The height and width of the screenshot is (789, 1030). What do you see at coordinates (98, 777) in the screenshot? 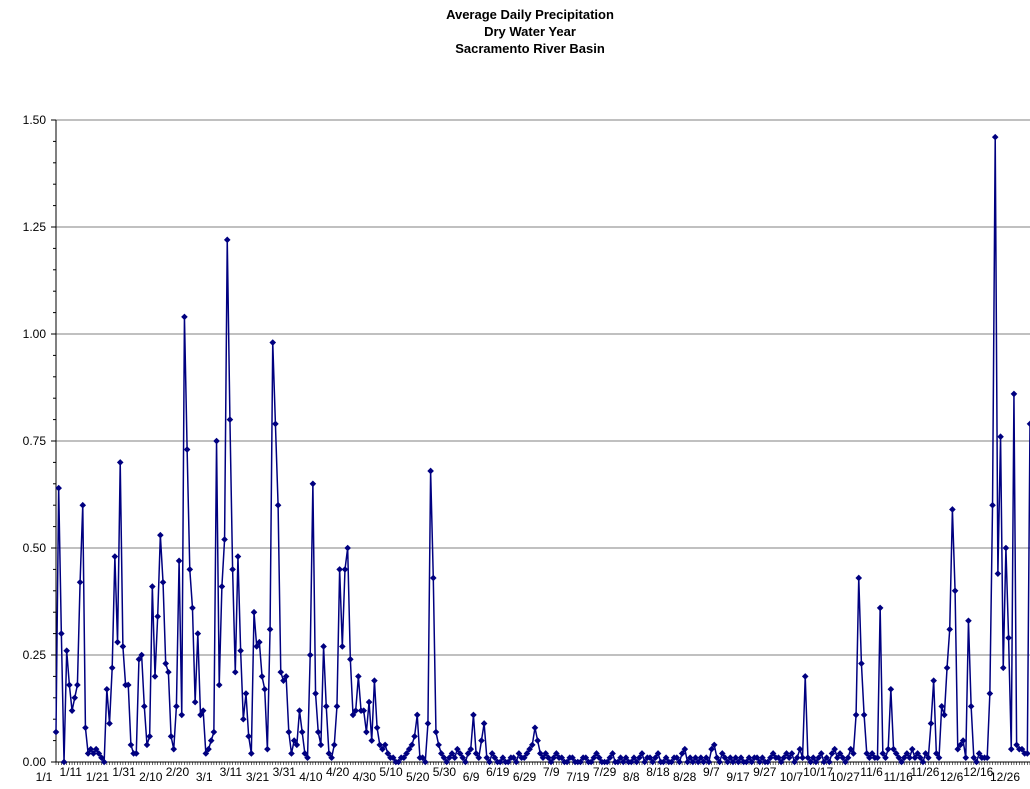
I see `x-tick-label: 1/21` at bounding box center [98, 777].